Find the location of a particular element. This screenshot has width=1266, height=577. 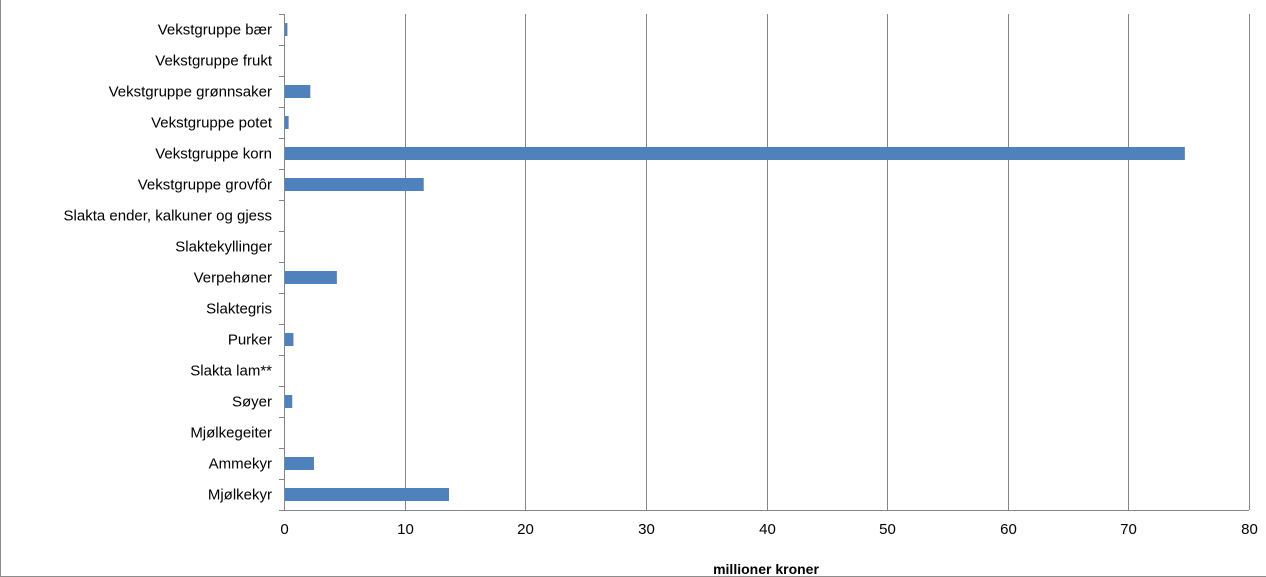

x-tick-label-60: 60 is located at coordinates (1008, 529).